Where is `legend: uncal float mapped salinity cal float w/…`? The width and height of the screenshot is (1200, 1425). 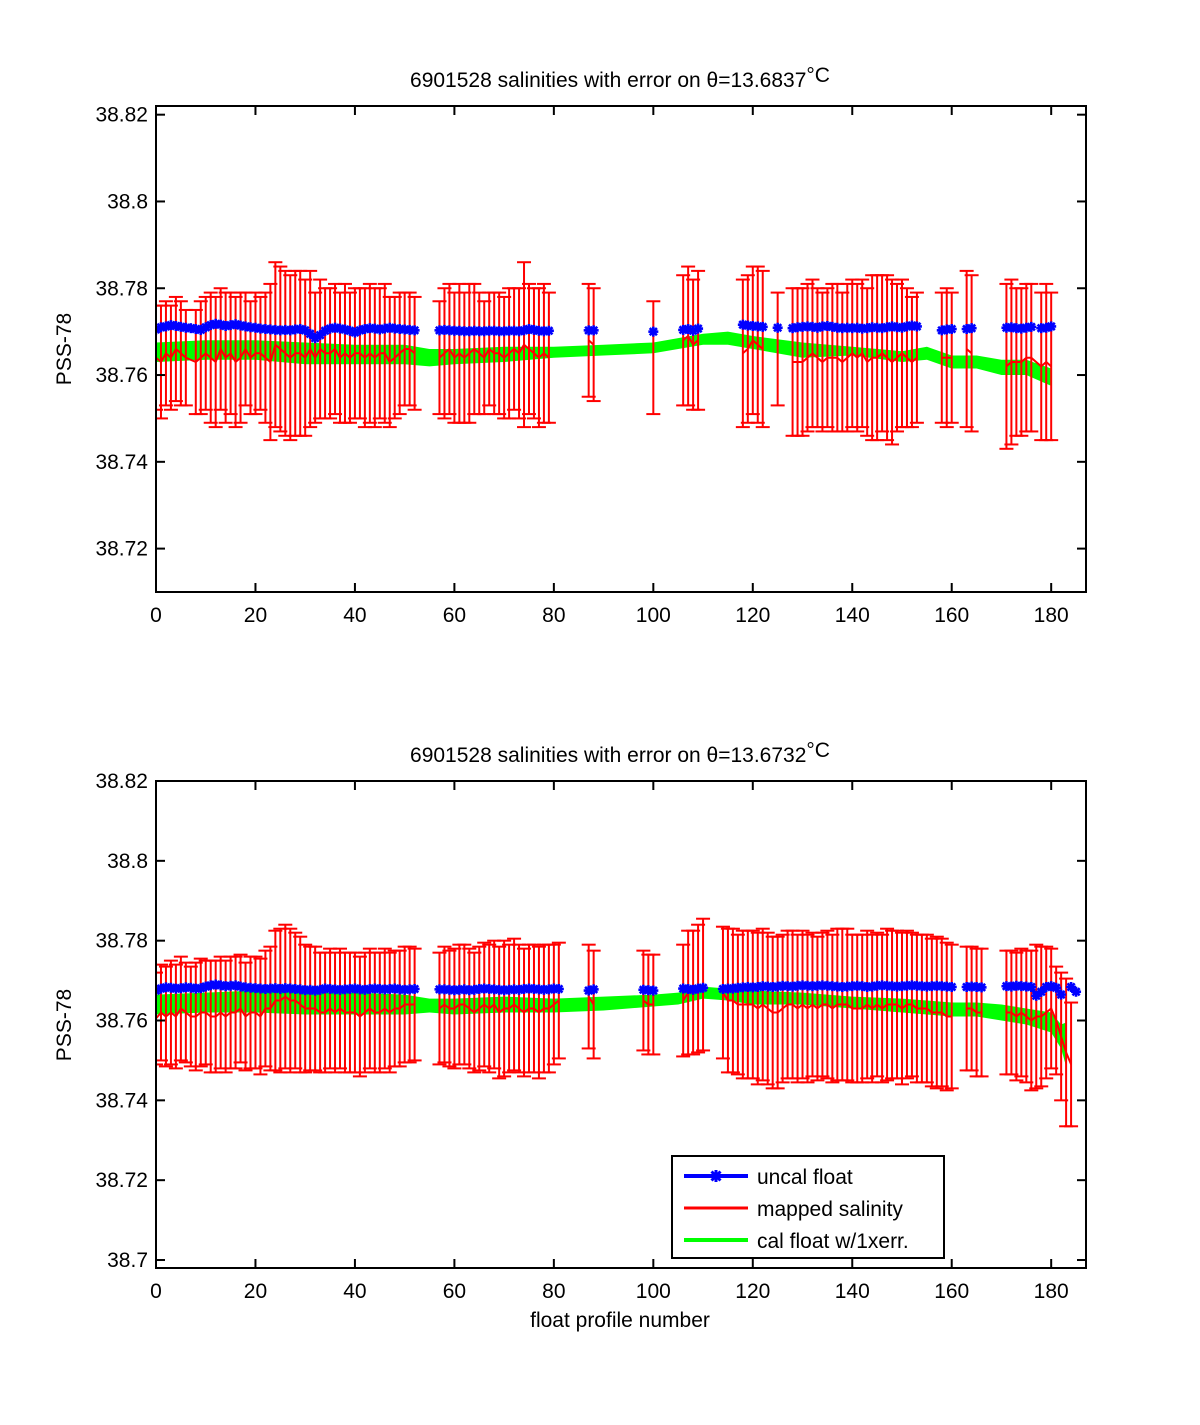
legend: uncal float mapped salinity cal float w/… is located at coordinates (808, 1207).